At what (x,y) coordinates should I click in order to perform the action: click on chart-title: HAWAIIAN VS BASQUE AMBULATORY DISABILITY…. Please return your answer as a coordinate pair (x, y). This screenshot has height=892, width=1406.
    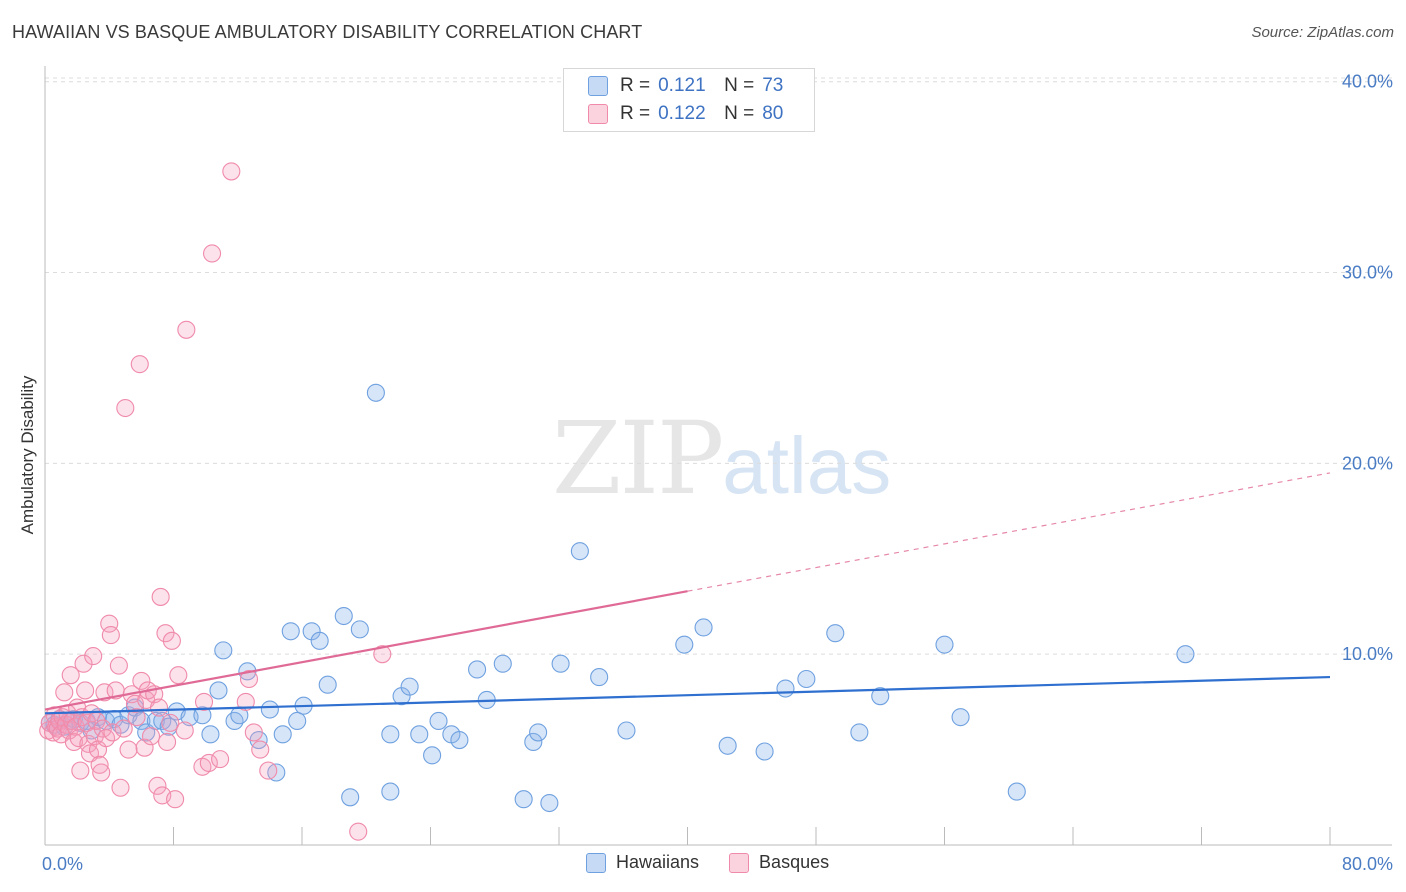
    Looking at the image, I should click on (327, 32).